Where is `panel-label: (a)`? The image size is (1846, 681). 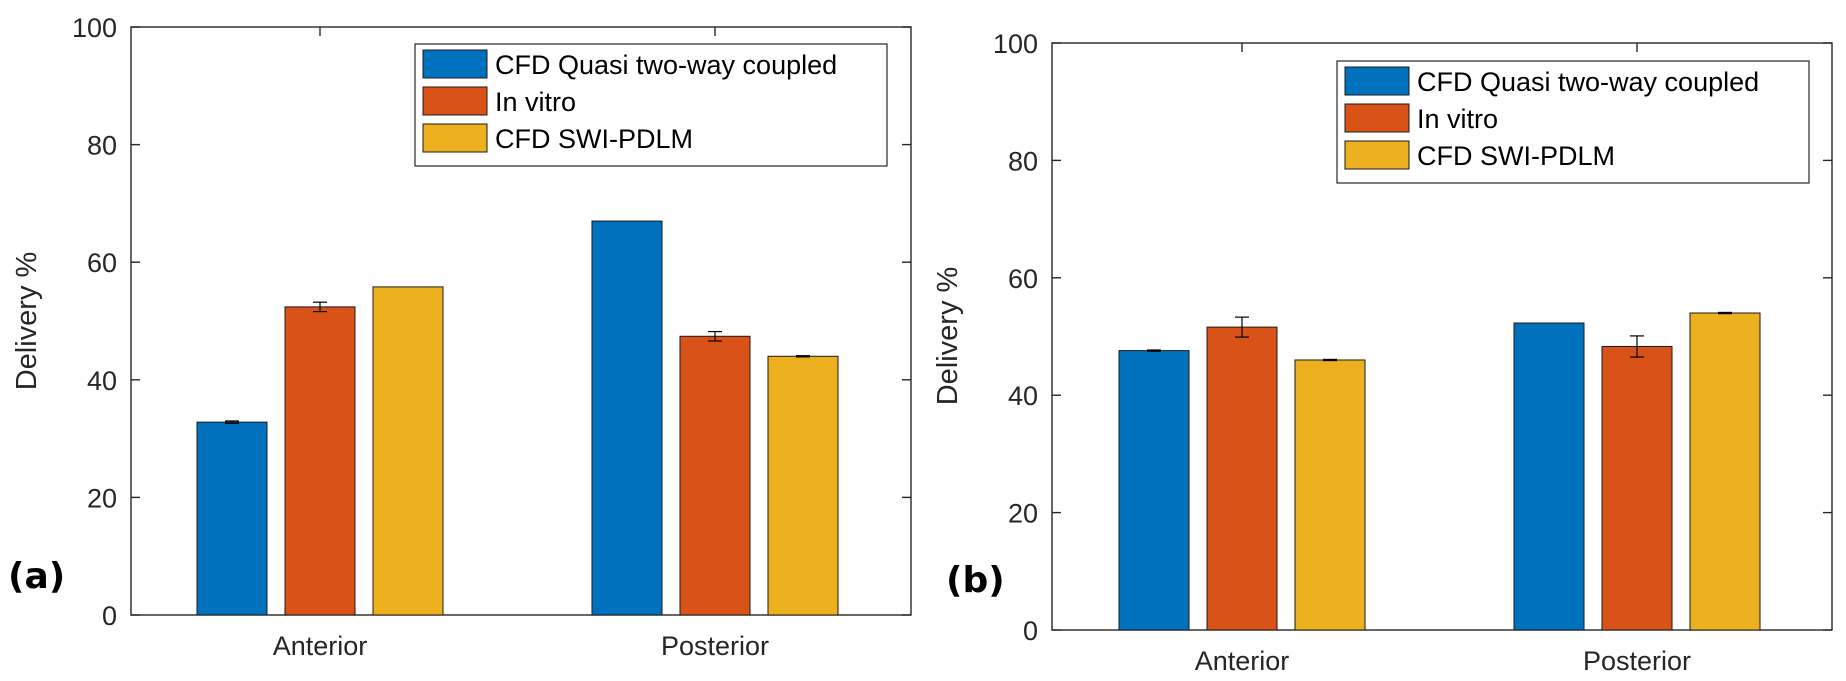
panel-label: (a) is located at coordinates (36, 576).